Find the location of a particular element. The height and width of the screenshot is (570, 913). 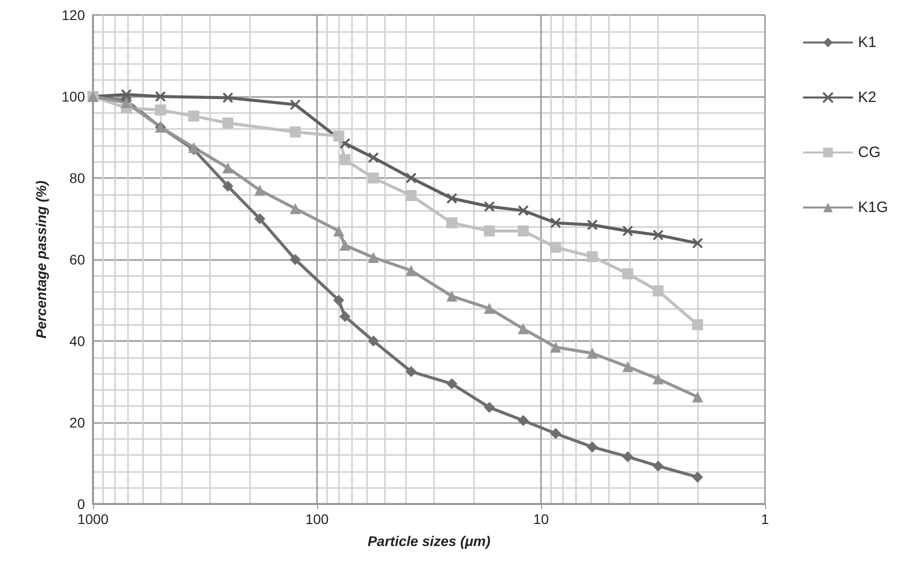

y-tick-label: 80 is located at coordinates (77, 178).